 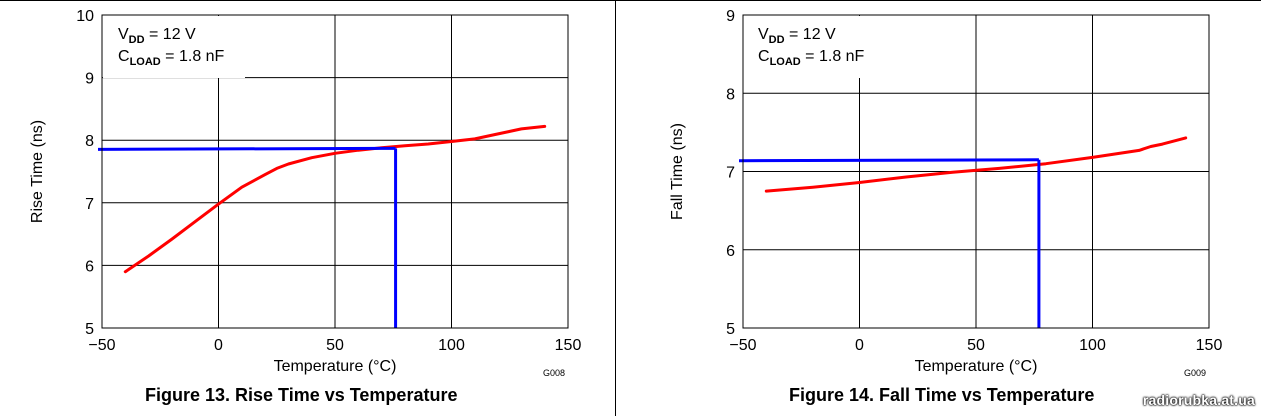 What do you see at coordinates (677, 171) in the screenshot?
I see `y-axis-title: Fall Time (ns)` at bounding box center [677, 171].